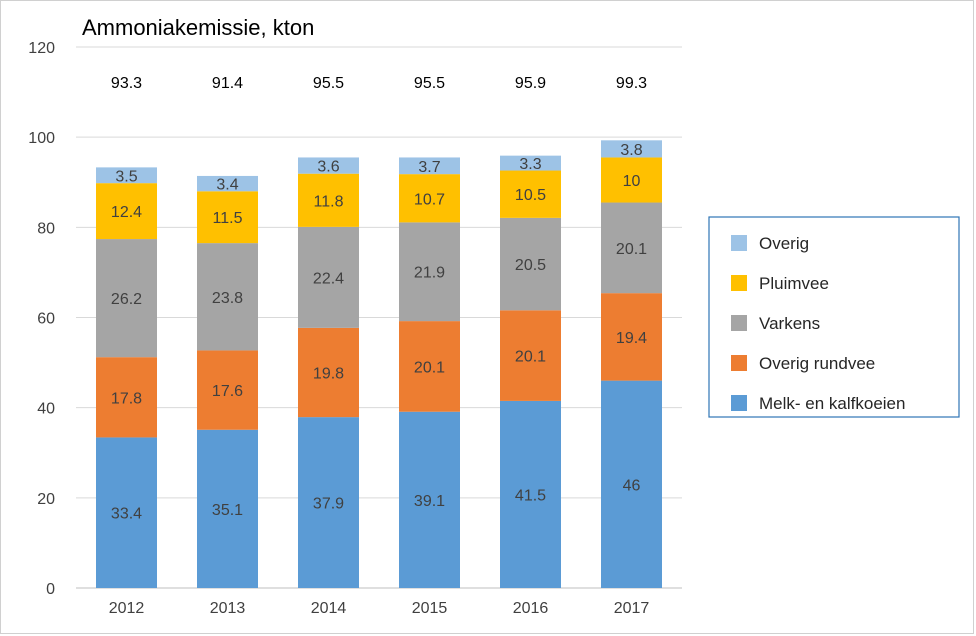 This screenshot has width=976, height=636. Describe the element at coordinates (789, 323) in the screenshot. I see `legend-label: Varkens` at that location.